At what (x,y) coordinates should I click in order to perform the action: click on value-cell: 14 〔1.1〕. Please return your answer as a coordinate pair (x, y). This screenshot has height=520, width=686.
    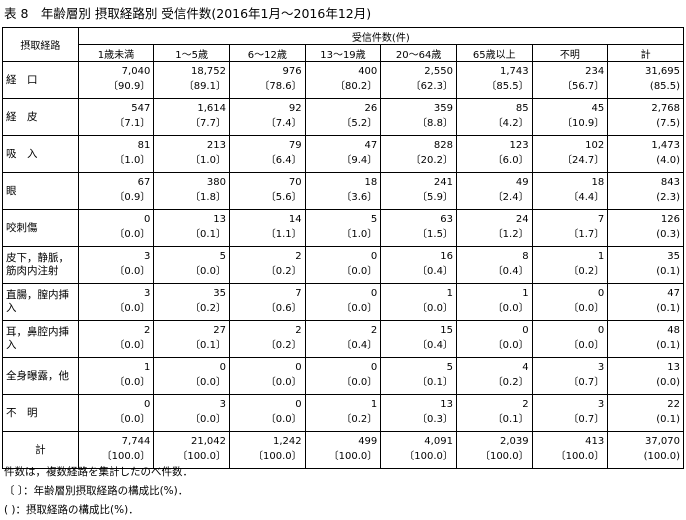
    Looking at the image, I should click on (267, 228).